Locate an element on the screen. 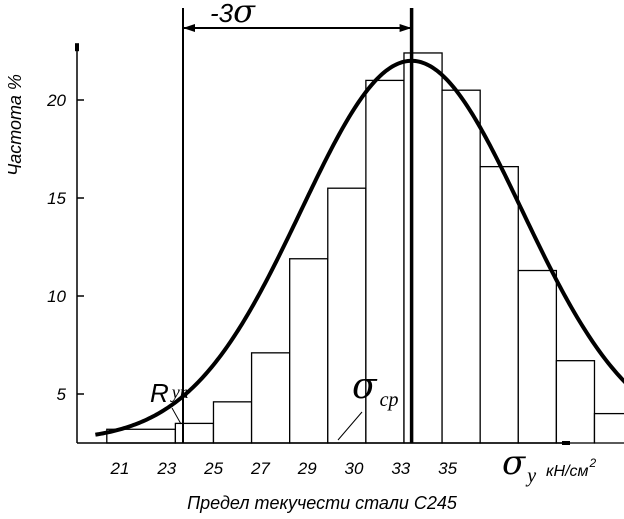  x-axis-end-mark is located at coordinates (566, 443).